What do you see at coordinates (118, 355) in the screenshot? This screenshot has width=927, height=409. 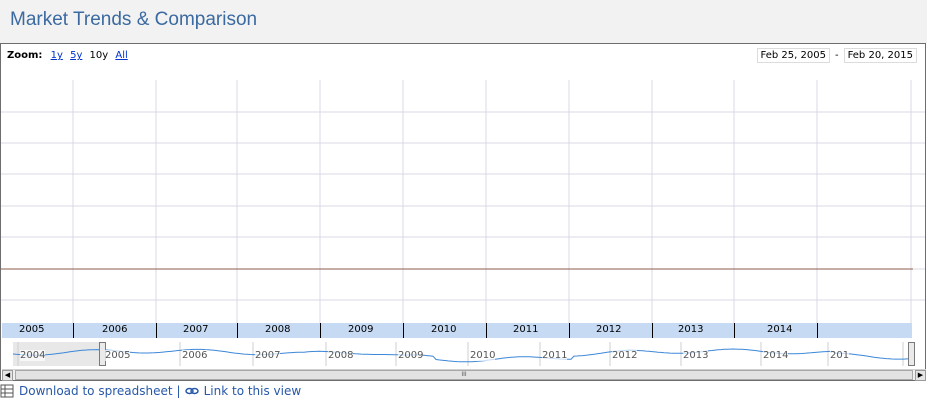 I see `overview-year-label: 2005` at bounding box center [118, 355].